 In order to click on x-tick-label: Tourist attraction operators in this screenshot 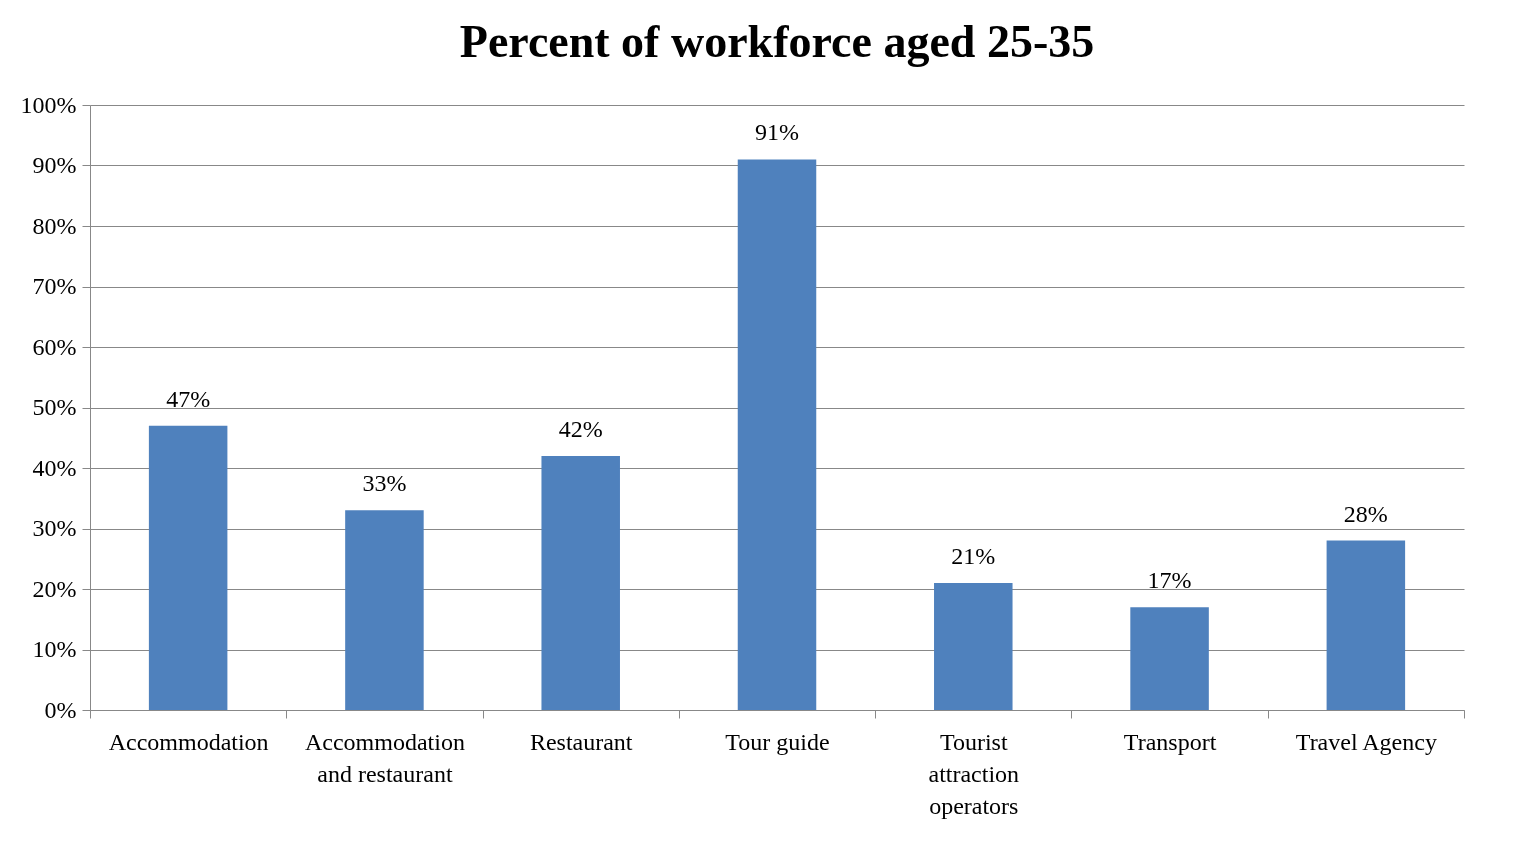, I will do `click(974, 773)`.